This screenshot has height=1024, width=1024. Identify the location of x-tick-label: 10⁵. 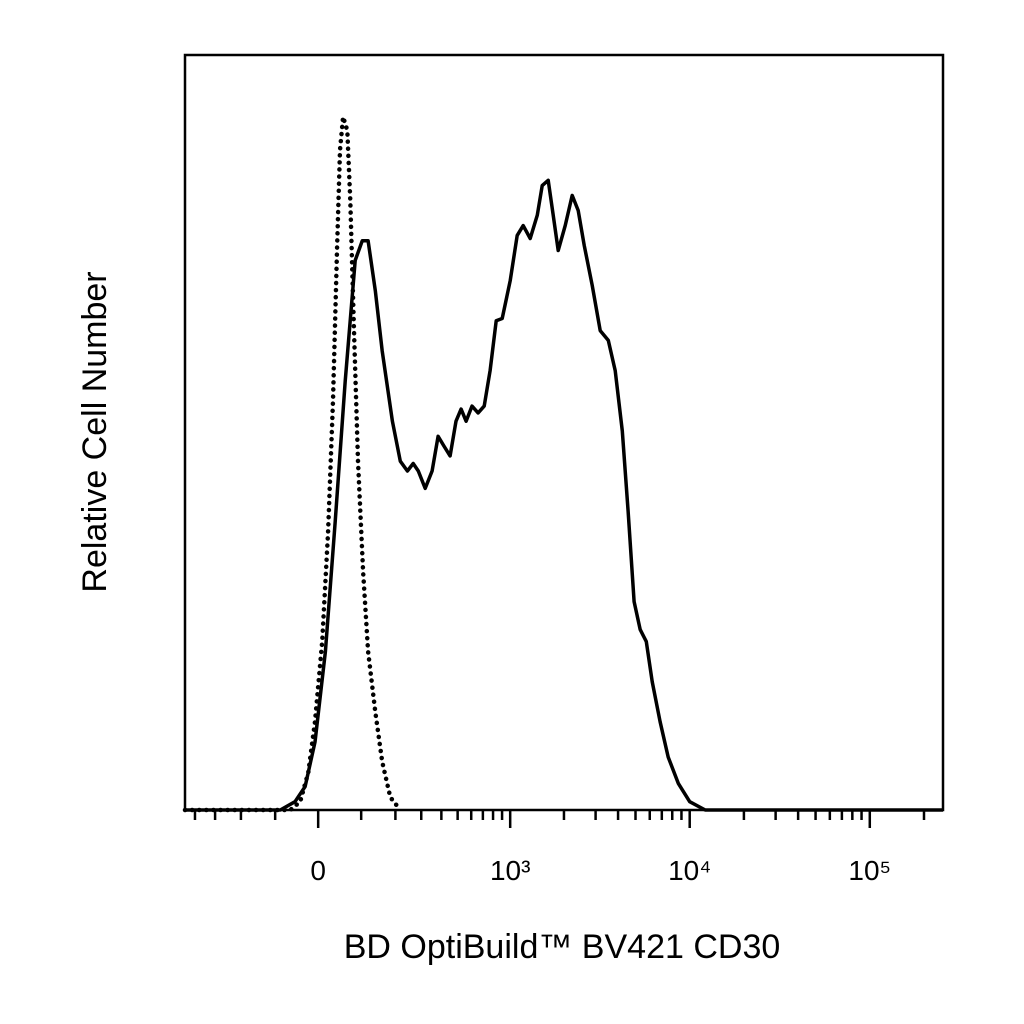
(869, 870).